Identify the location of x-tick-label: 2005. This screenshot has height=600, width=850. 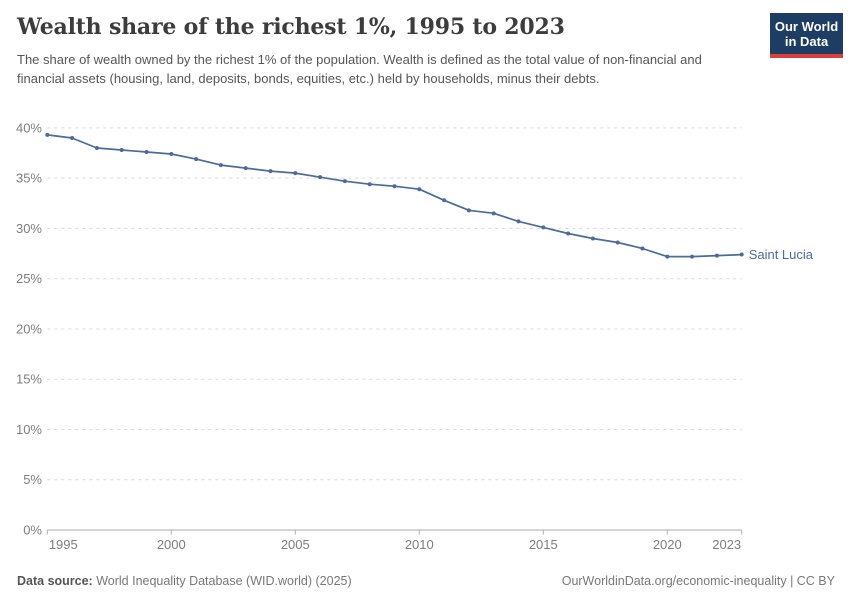
(295, 544).